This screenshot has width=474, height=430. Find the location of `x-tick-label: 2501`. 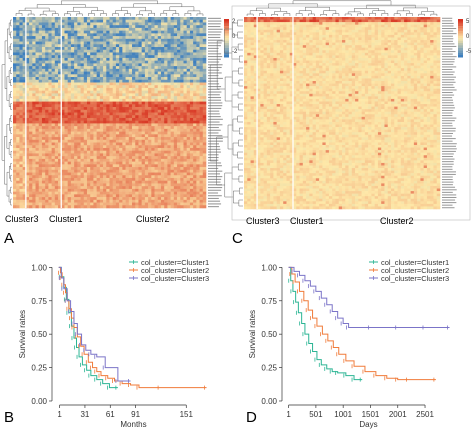

x-tick-label: 2501 is located at coordinates (425, 414).